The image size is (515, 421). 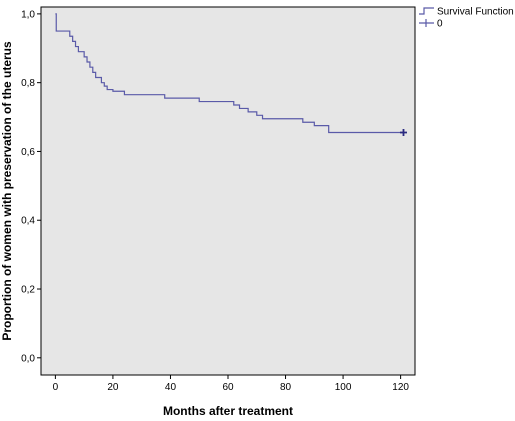 What do you see at coordinates (426, 11) in the screenshot?
I see `legend-step-symbol` at bounding box center [426, 11].